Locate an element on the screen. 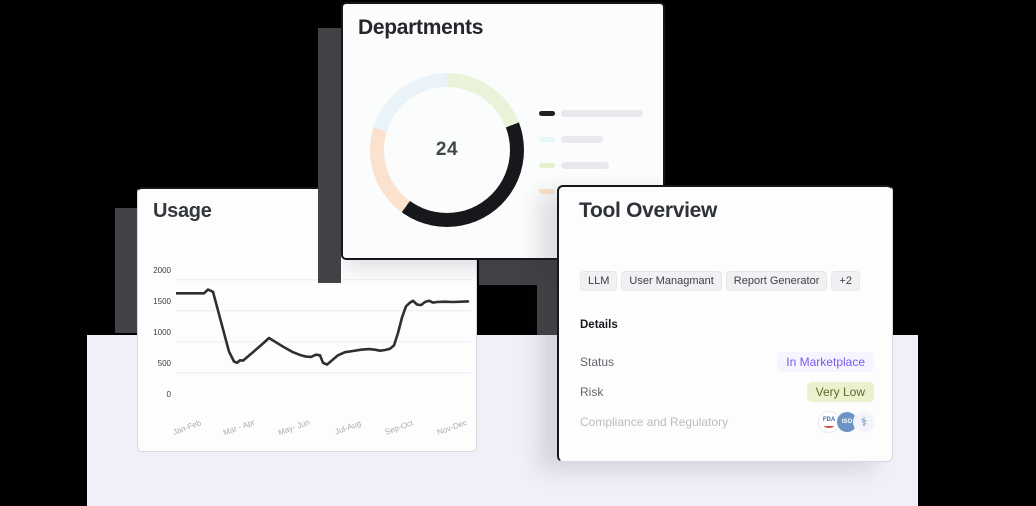 The image size is (1036, 506). usage-card-shadow-panel is located at coordinates (126, 270).